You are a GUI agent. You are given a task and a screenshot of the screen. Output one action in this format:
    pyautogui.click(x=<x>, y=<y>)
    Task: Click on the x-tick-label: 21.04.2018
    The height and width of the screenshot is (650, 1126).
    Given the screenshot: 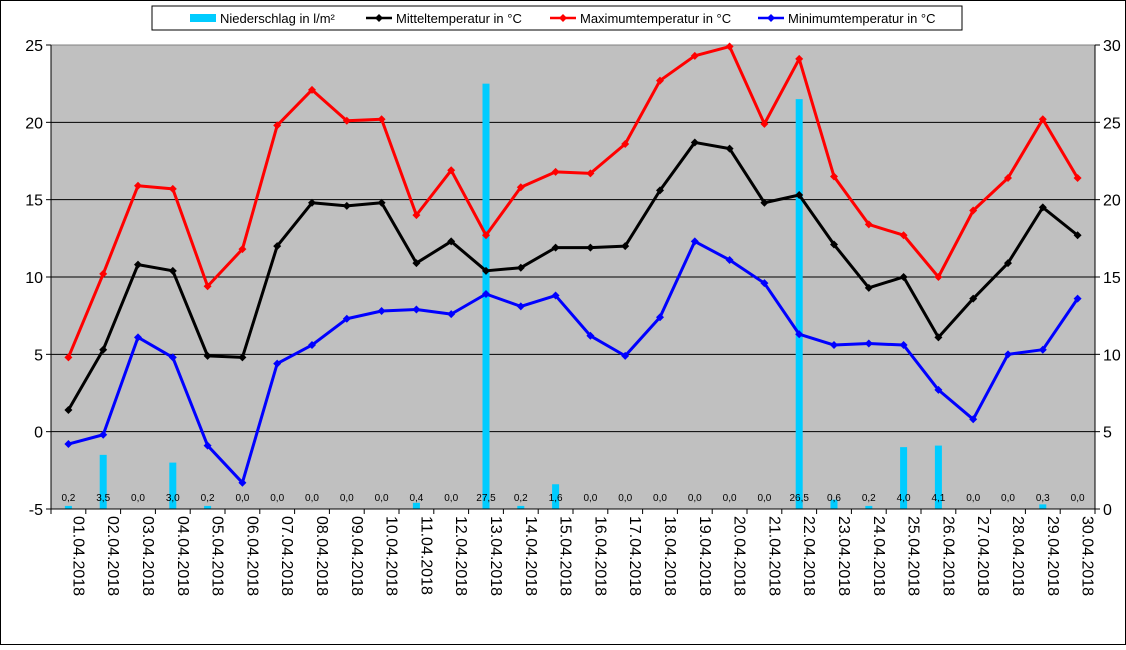 What is the action you would take?
    pyautogui.click(x=773, y=556)
    